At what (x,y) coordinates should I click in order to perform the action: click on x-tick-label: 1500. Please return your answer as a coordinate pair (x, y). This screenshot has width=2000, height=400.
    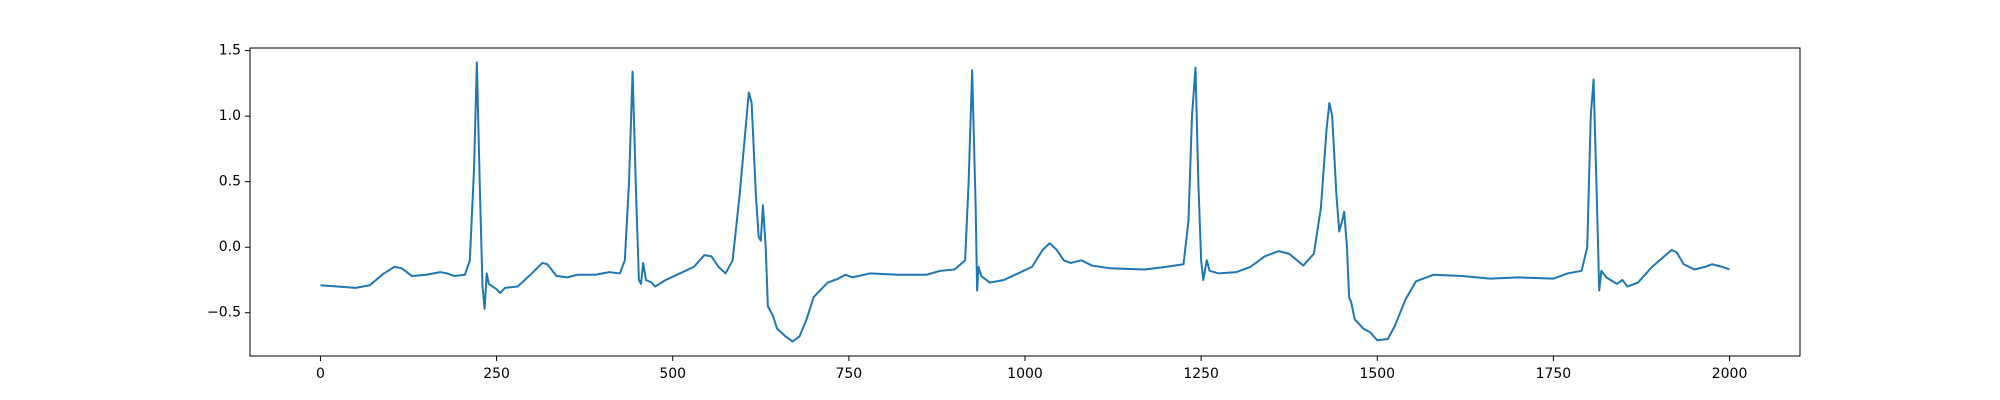
    Looking at the image, I should click on (1377, 374).